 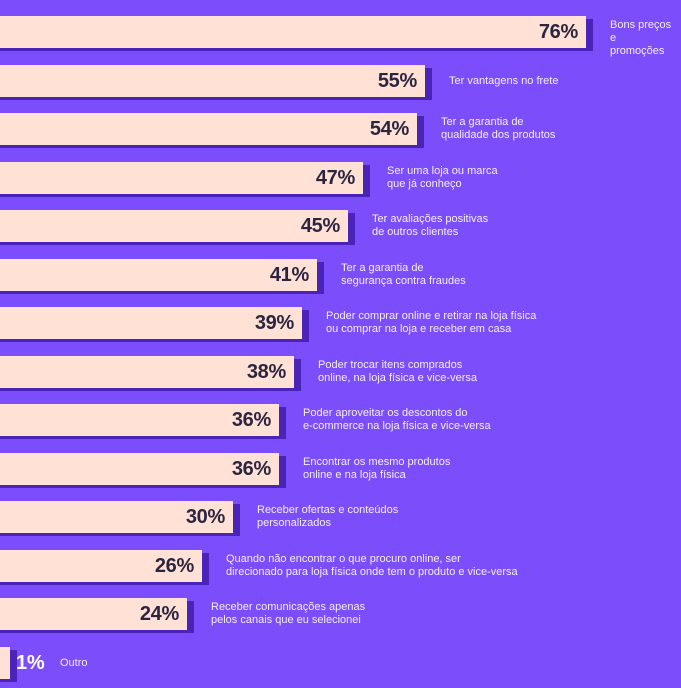 I want to click on category-label: Ter vantagens no frete, so click(x=504, y=80).